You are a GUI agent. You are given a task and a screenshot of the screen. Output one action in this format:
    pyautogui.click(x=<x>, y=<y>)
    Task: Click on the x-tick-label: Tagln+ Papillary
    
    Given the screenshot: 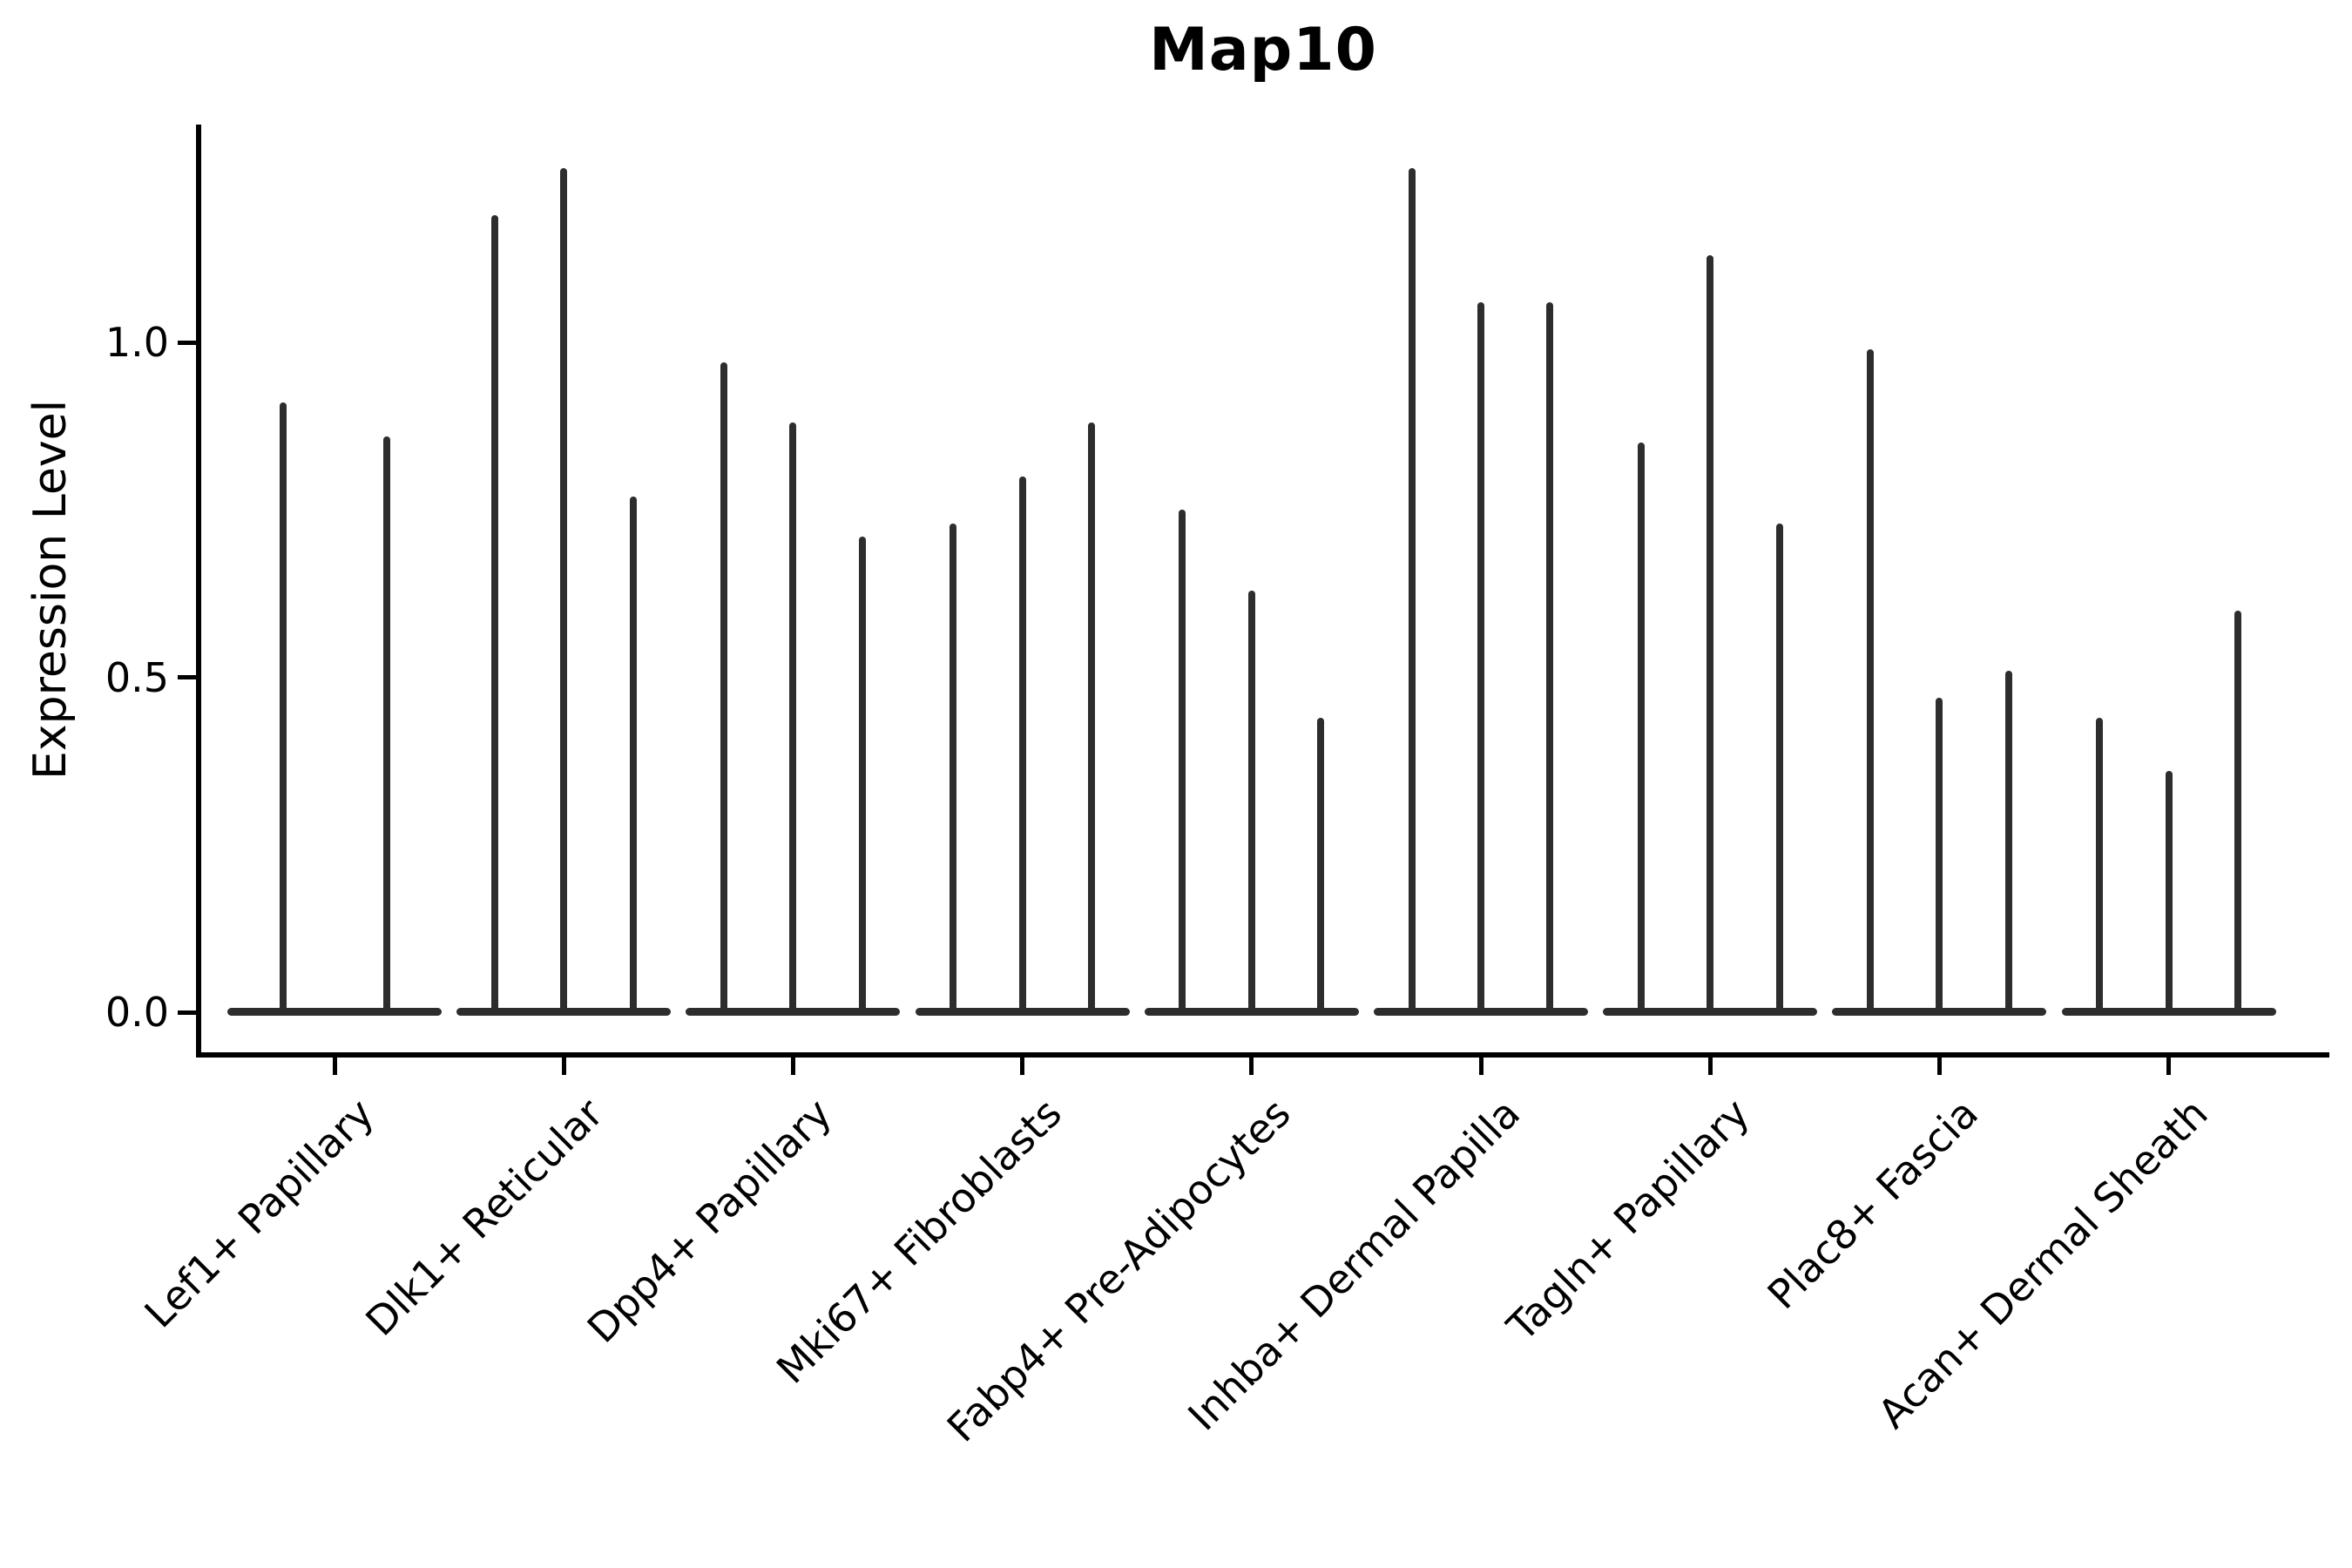 What is the action you would take?
    pyautogui.click(x=1628, y=1219)
    